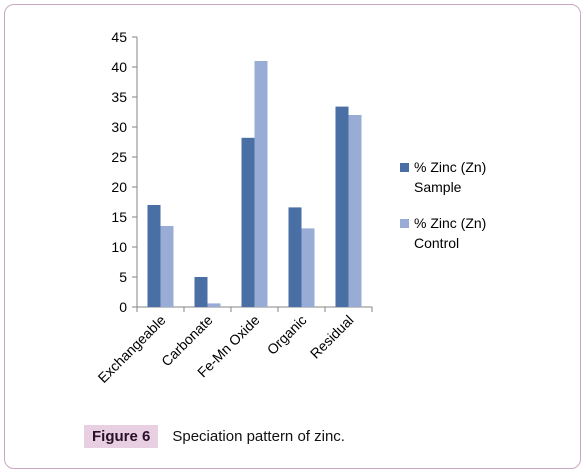 The image size is (587, 475). I want to click on figure-caption-text: Speciation pattern of zinc., so click(258, 436).